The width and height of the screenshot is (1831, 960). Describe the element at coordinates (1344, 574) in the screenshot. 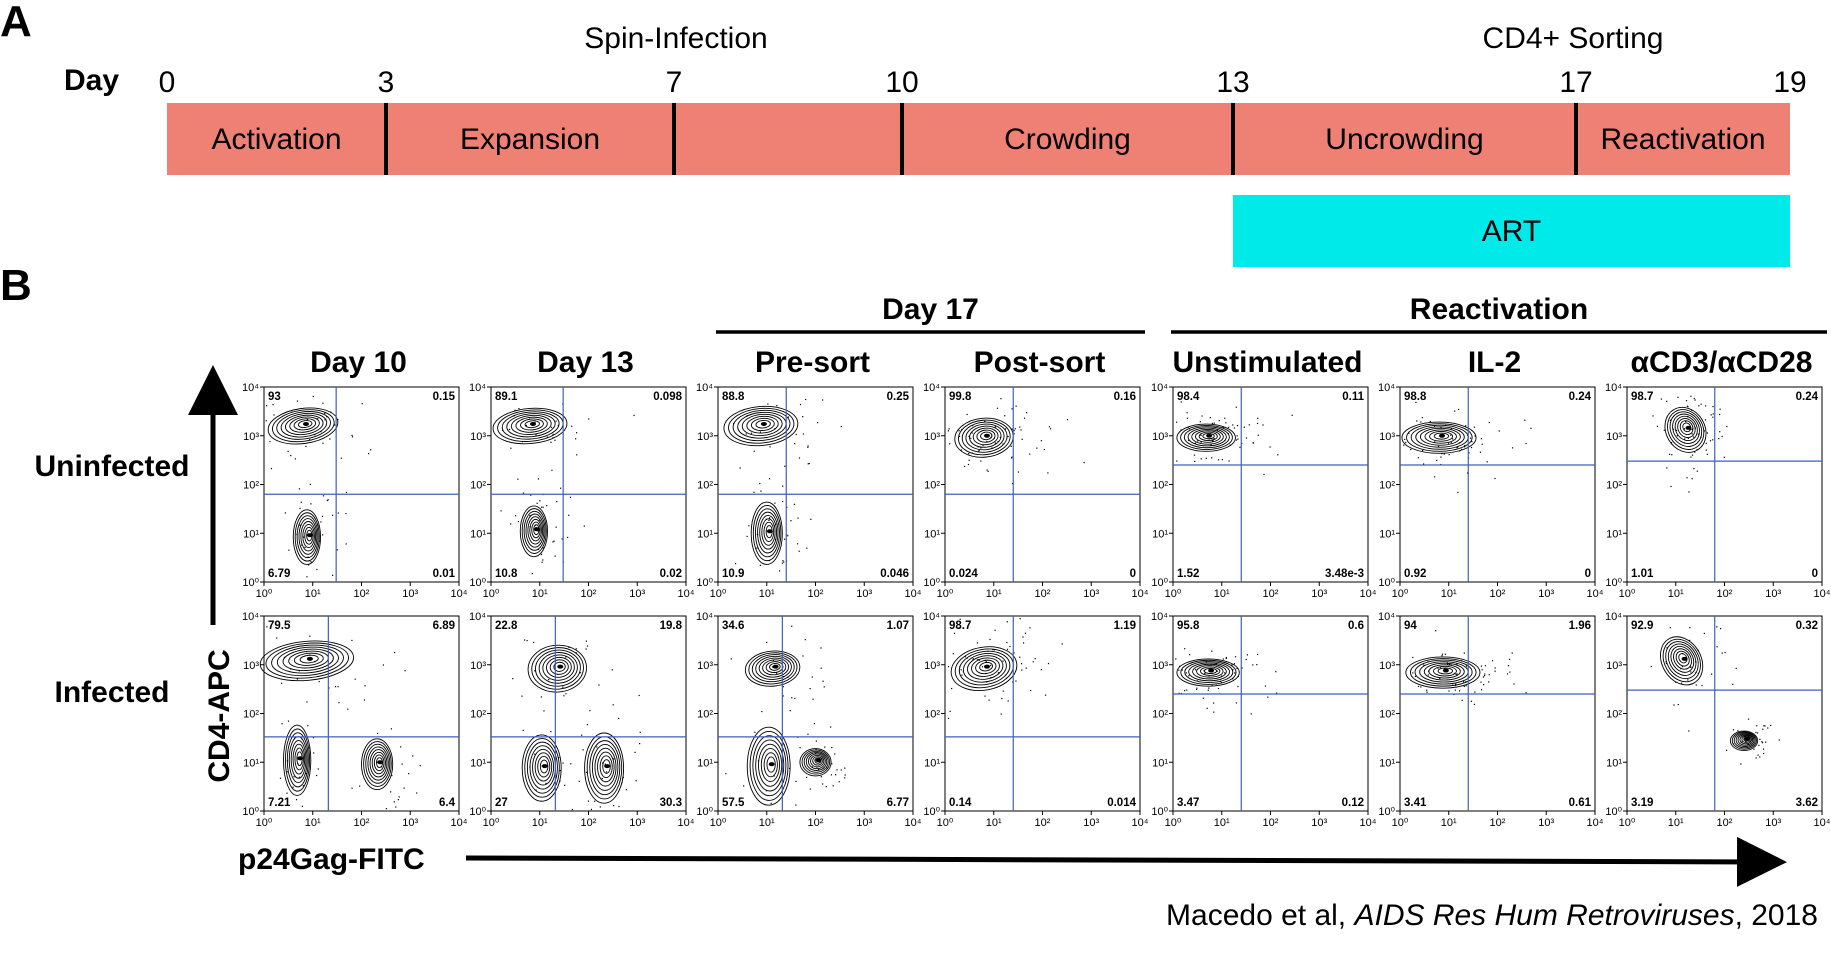

I see `quadrant-lower-right: 3.48e-3` at that location.